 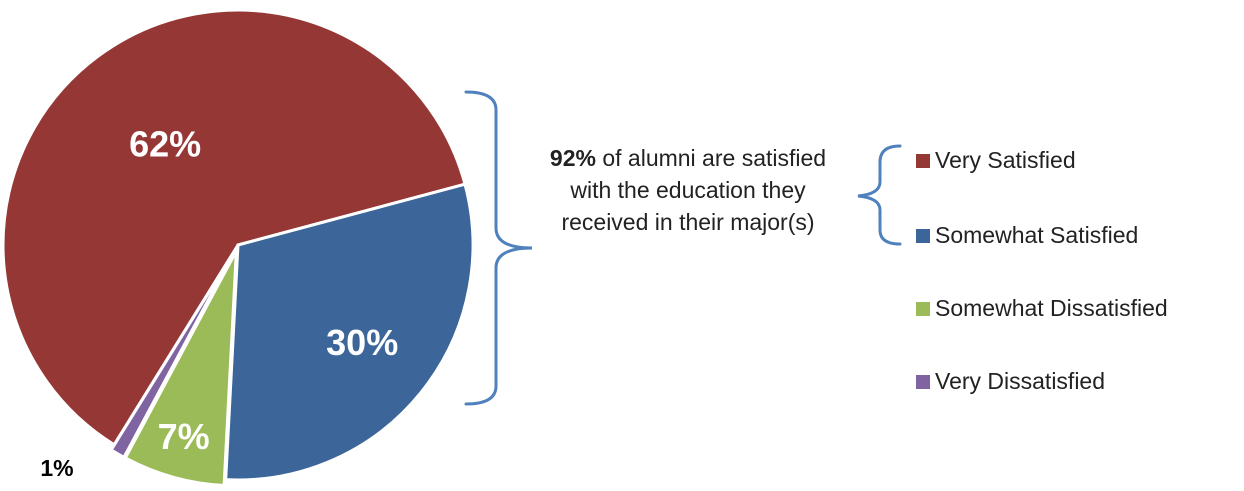 What do you see at coordinates (1051, 308) in the screenshot?
I see `legend-label: Somewhat Dissatisfied` at bounding box center [1051, 308].